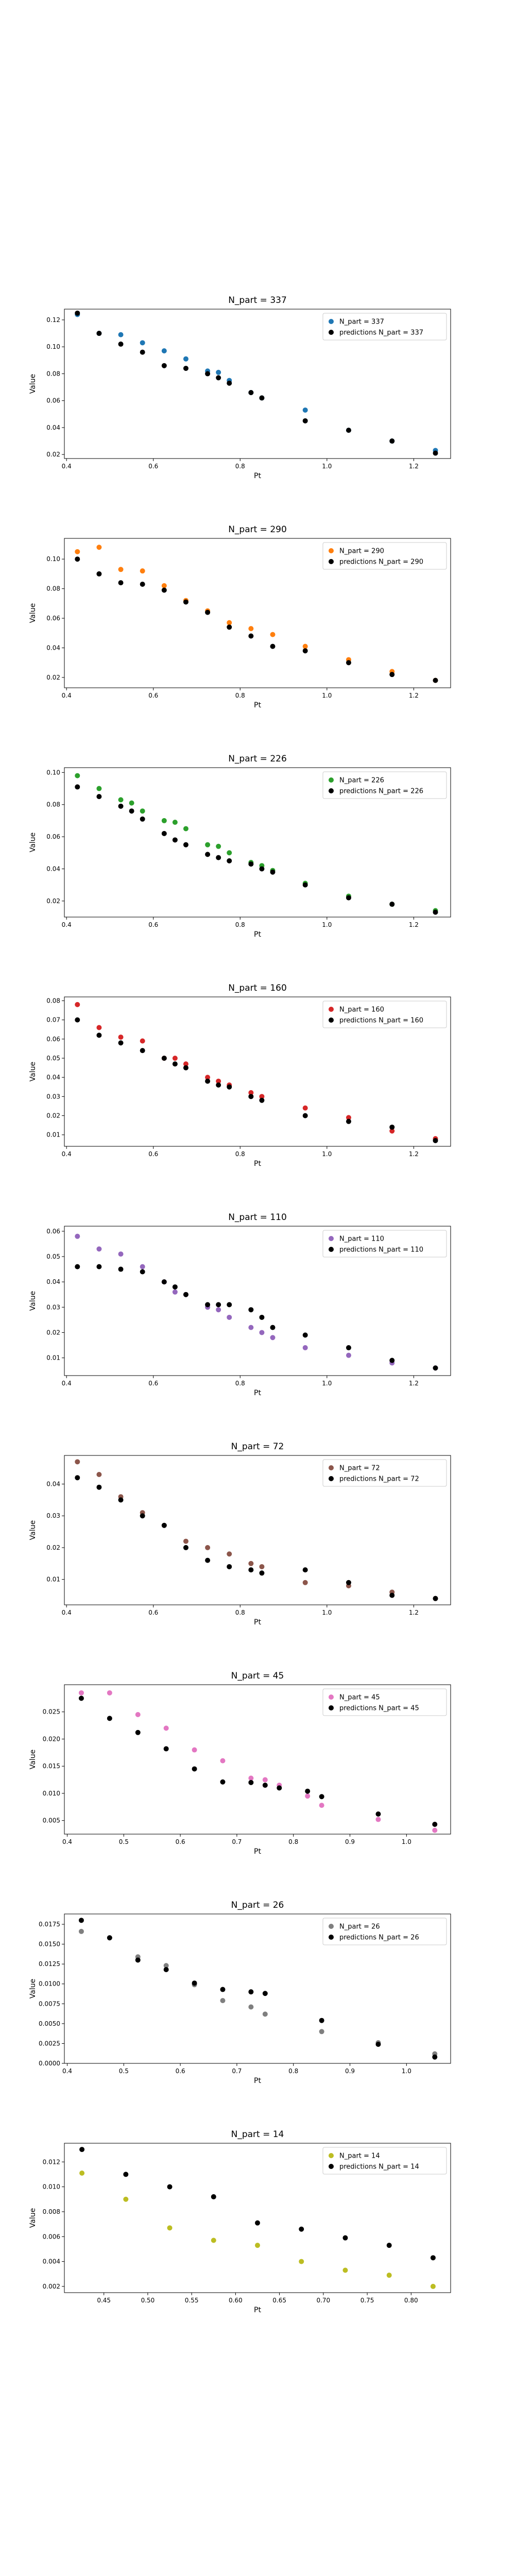 The width and height of the screenshot is (515, 2576). I want to click on y-tick-label: 0.06, so click(53, 400).